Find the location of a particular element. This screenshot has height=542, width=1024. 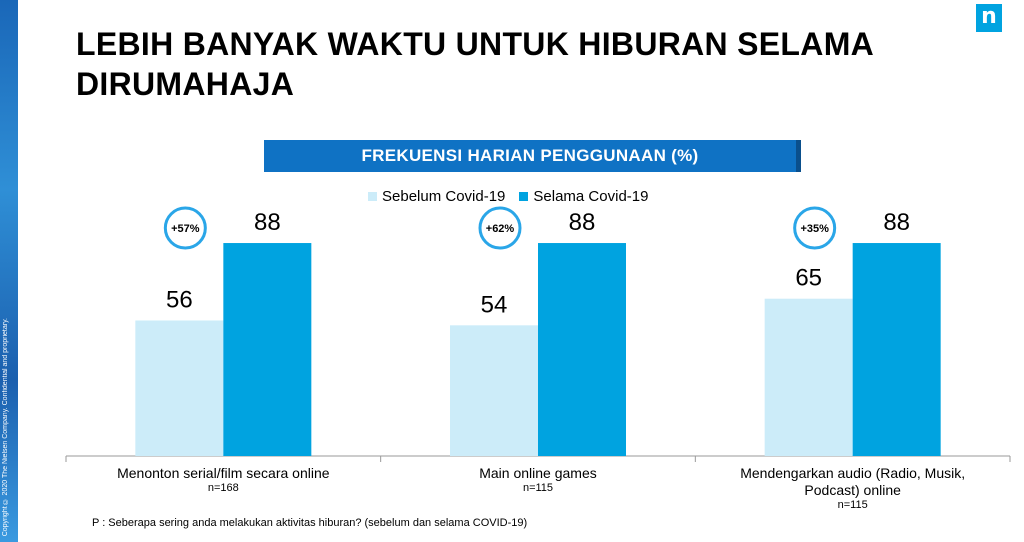

legend-item-before: Sebelum Covid-19 is located at coordinates (436, 196).